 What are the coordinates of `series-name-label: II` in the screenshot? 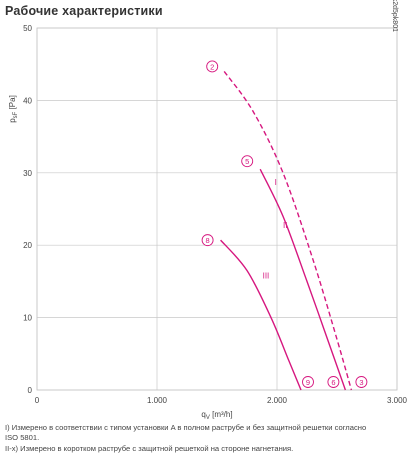 It's located at (285, 225).